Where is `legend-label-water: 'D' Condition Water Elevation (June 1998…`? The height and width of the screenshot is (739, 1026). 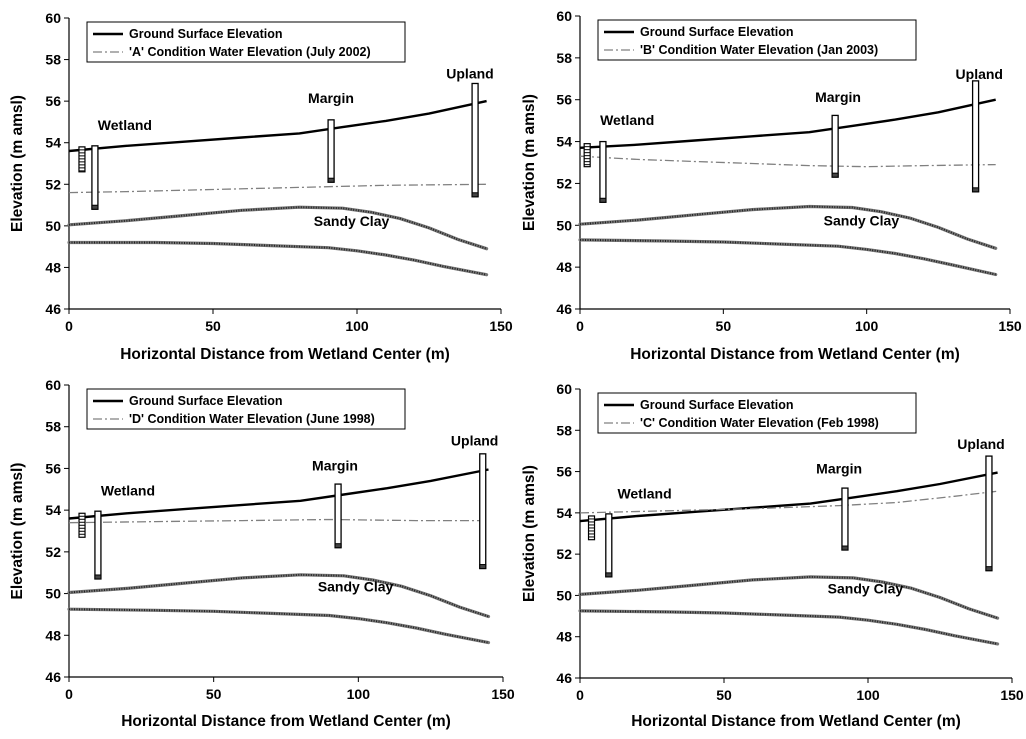
legend-label-water: 'D' Condition Water Elevation (June 1998… is located at coordinates (252, 419).